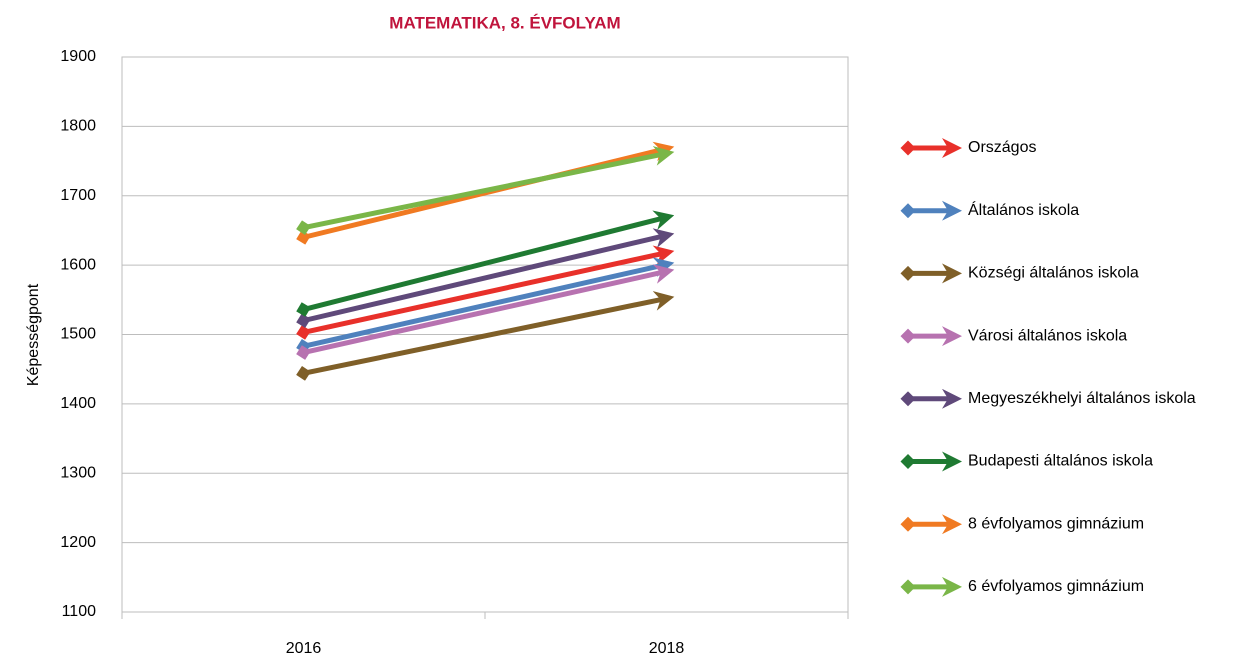 This screenshot has width=1240, height=659. What do you see at coordinates (78, 472) in the screenshot?
I see `y-tick-label: 1300` at bounding box center [78, 472].